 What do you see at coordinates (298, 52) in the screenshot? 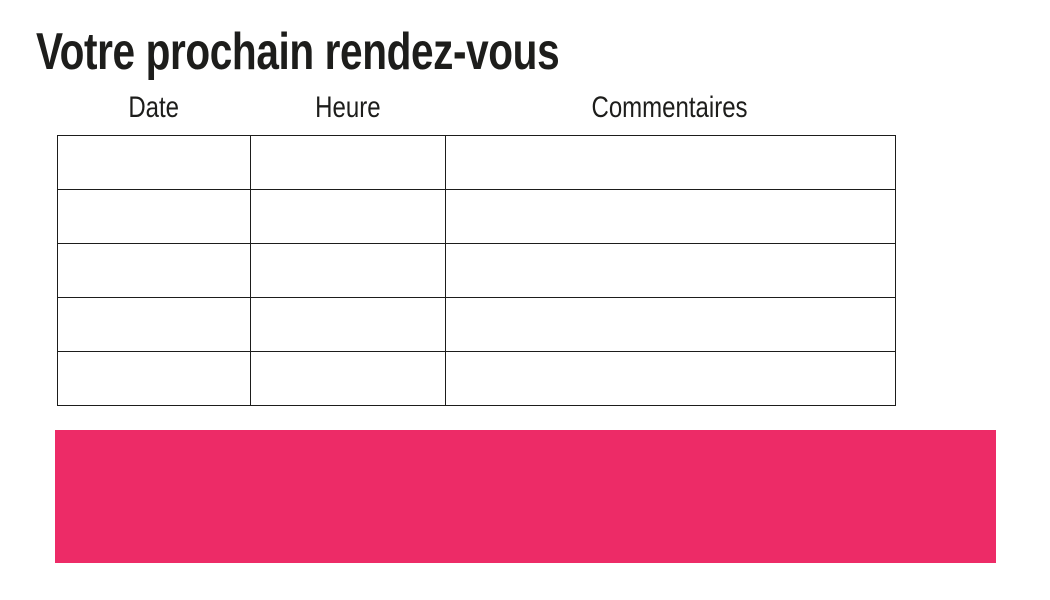
I see `page-title-text: Votre prochain rendez-vous` at bounding box center [298, 52].